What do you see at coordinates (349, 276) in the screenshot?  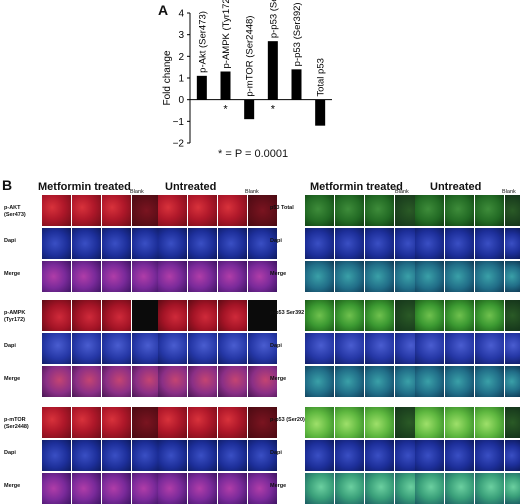 I see `right-block0-row2-col1-image` at bounding box center [349, 276].